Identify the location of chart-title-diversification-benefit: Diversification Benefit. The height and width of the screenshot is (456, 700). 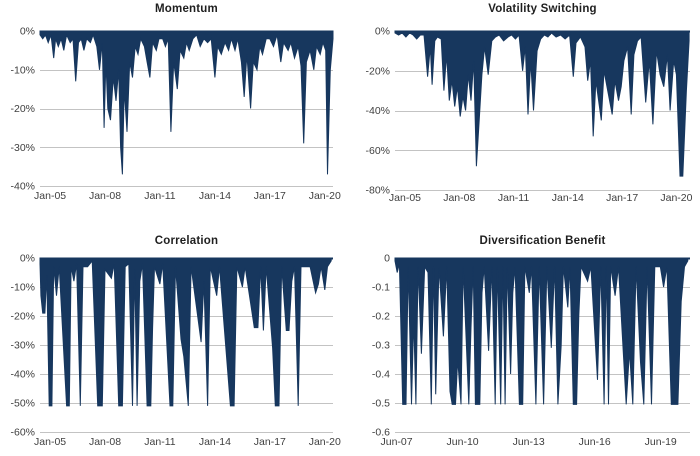
(542, 241).